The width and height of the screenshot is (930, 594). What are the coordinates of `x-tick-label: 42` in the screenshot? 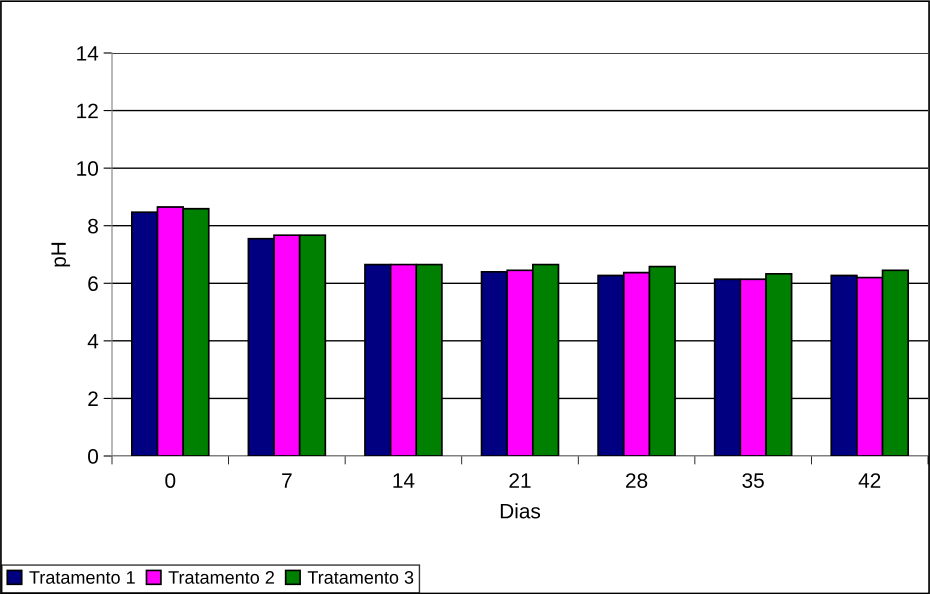 It's located at (869, 480).